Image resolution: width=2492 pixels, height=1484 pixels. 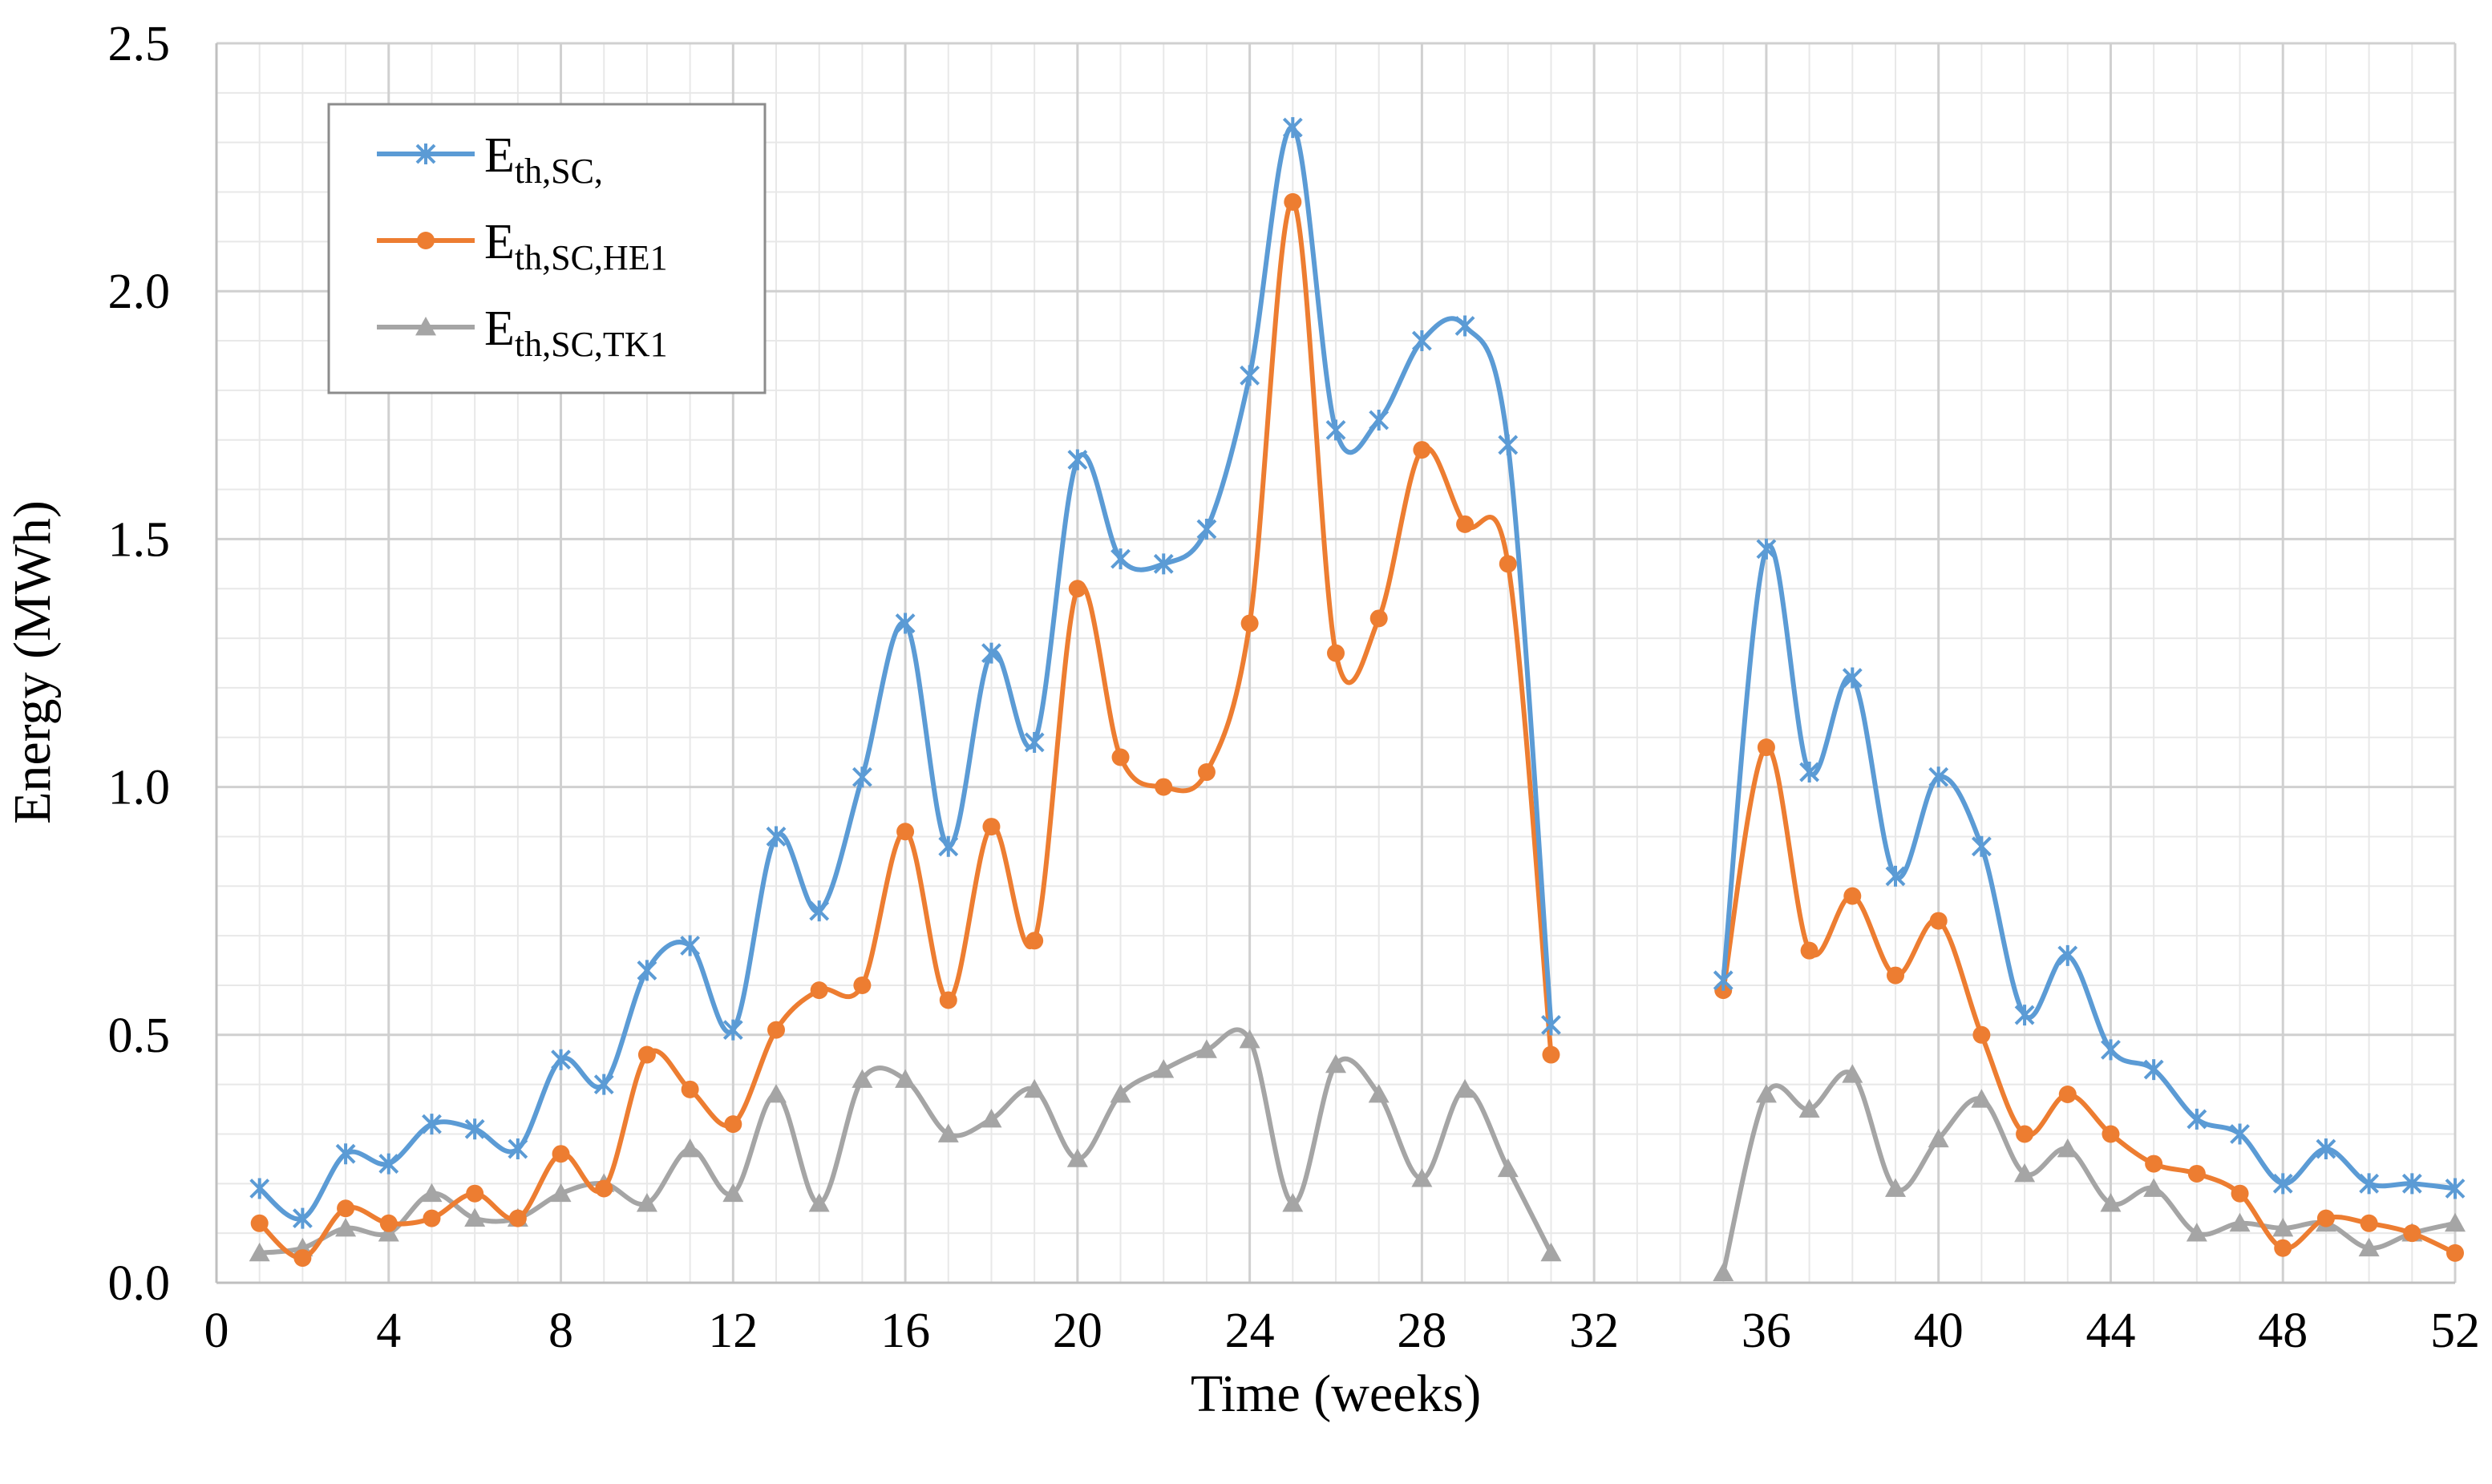 What do you see at coordinates (1594, 1331) in the screenshot?
I see `x-tick-label: 32` at bounding box center [1594, 1331].